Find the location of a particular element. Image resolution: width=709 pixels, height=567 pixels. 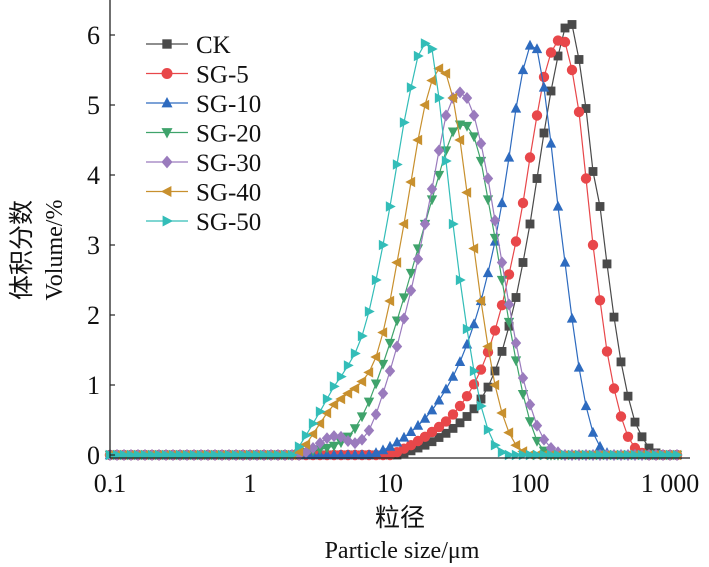

x-tick-label: 0.1 is located at coordinates (110, 483).